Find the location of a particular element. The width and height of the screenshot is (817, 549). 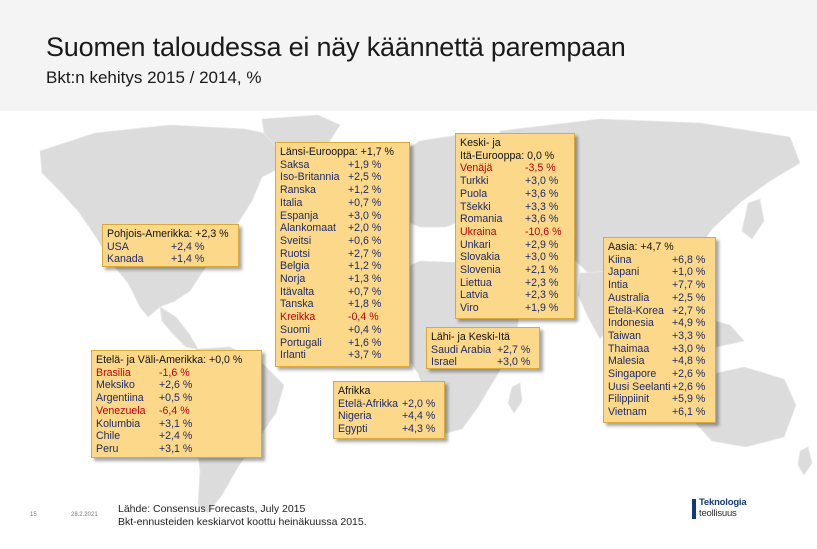

country-name: Alankomaat is located at coordinates (308, 228).